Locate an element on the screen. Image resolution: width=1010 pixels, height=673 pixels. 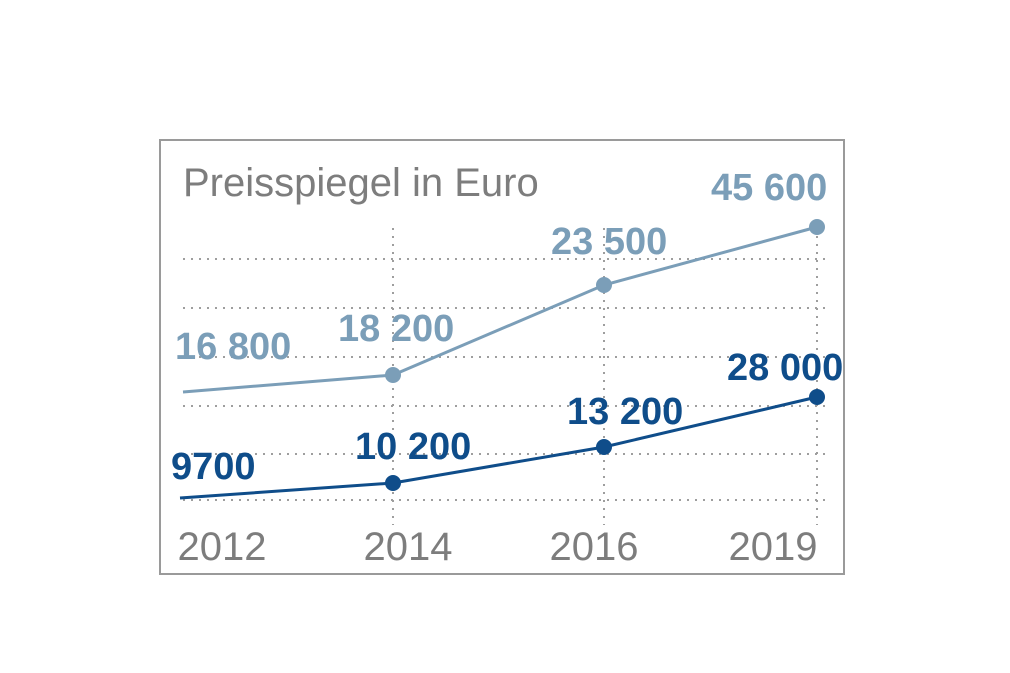
series-1-point-2014 is located at coordinates (393, 483).